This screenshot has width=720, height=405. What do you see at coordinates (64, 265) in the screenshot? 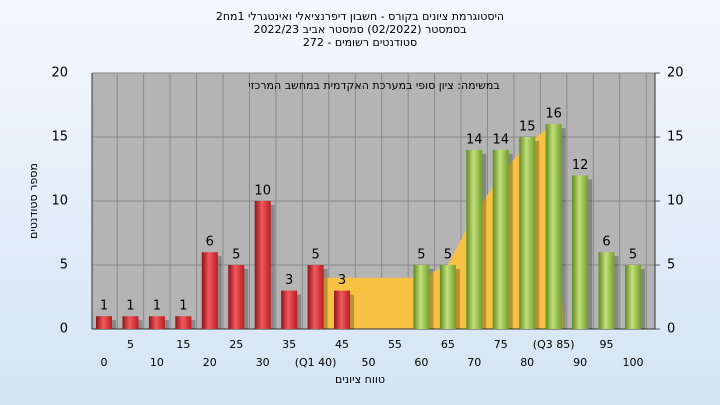
I see `y-tick-label: 5` at bounding box center [64, 265].